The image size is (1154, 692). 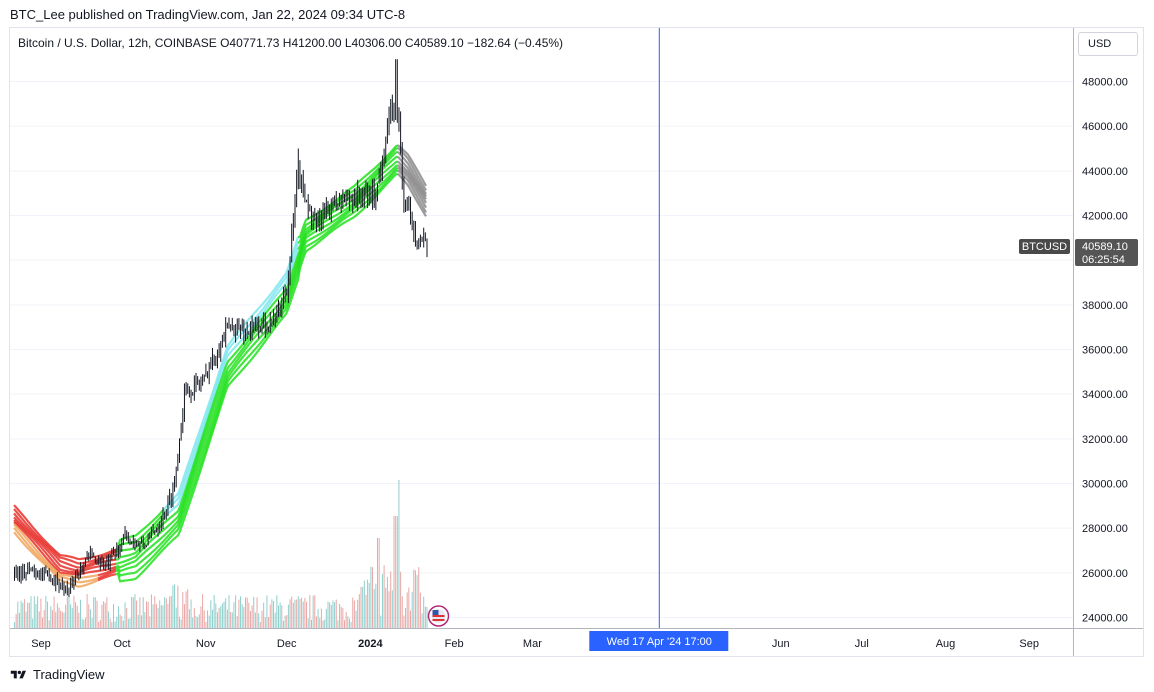 I want to click on x-tick-label: Aug, so click(x=946, y=644).